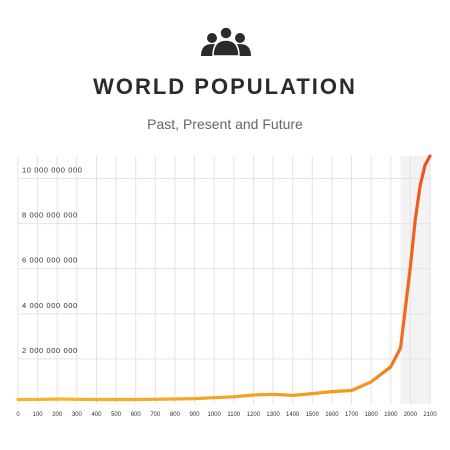  I want to click on x-tick-label: 900, so click(195, 415).